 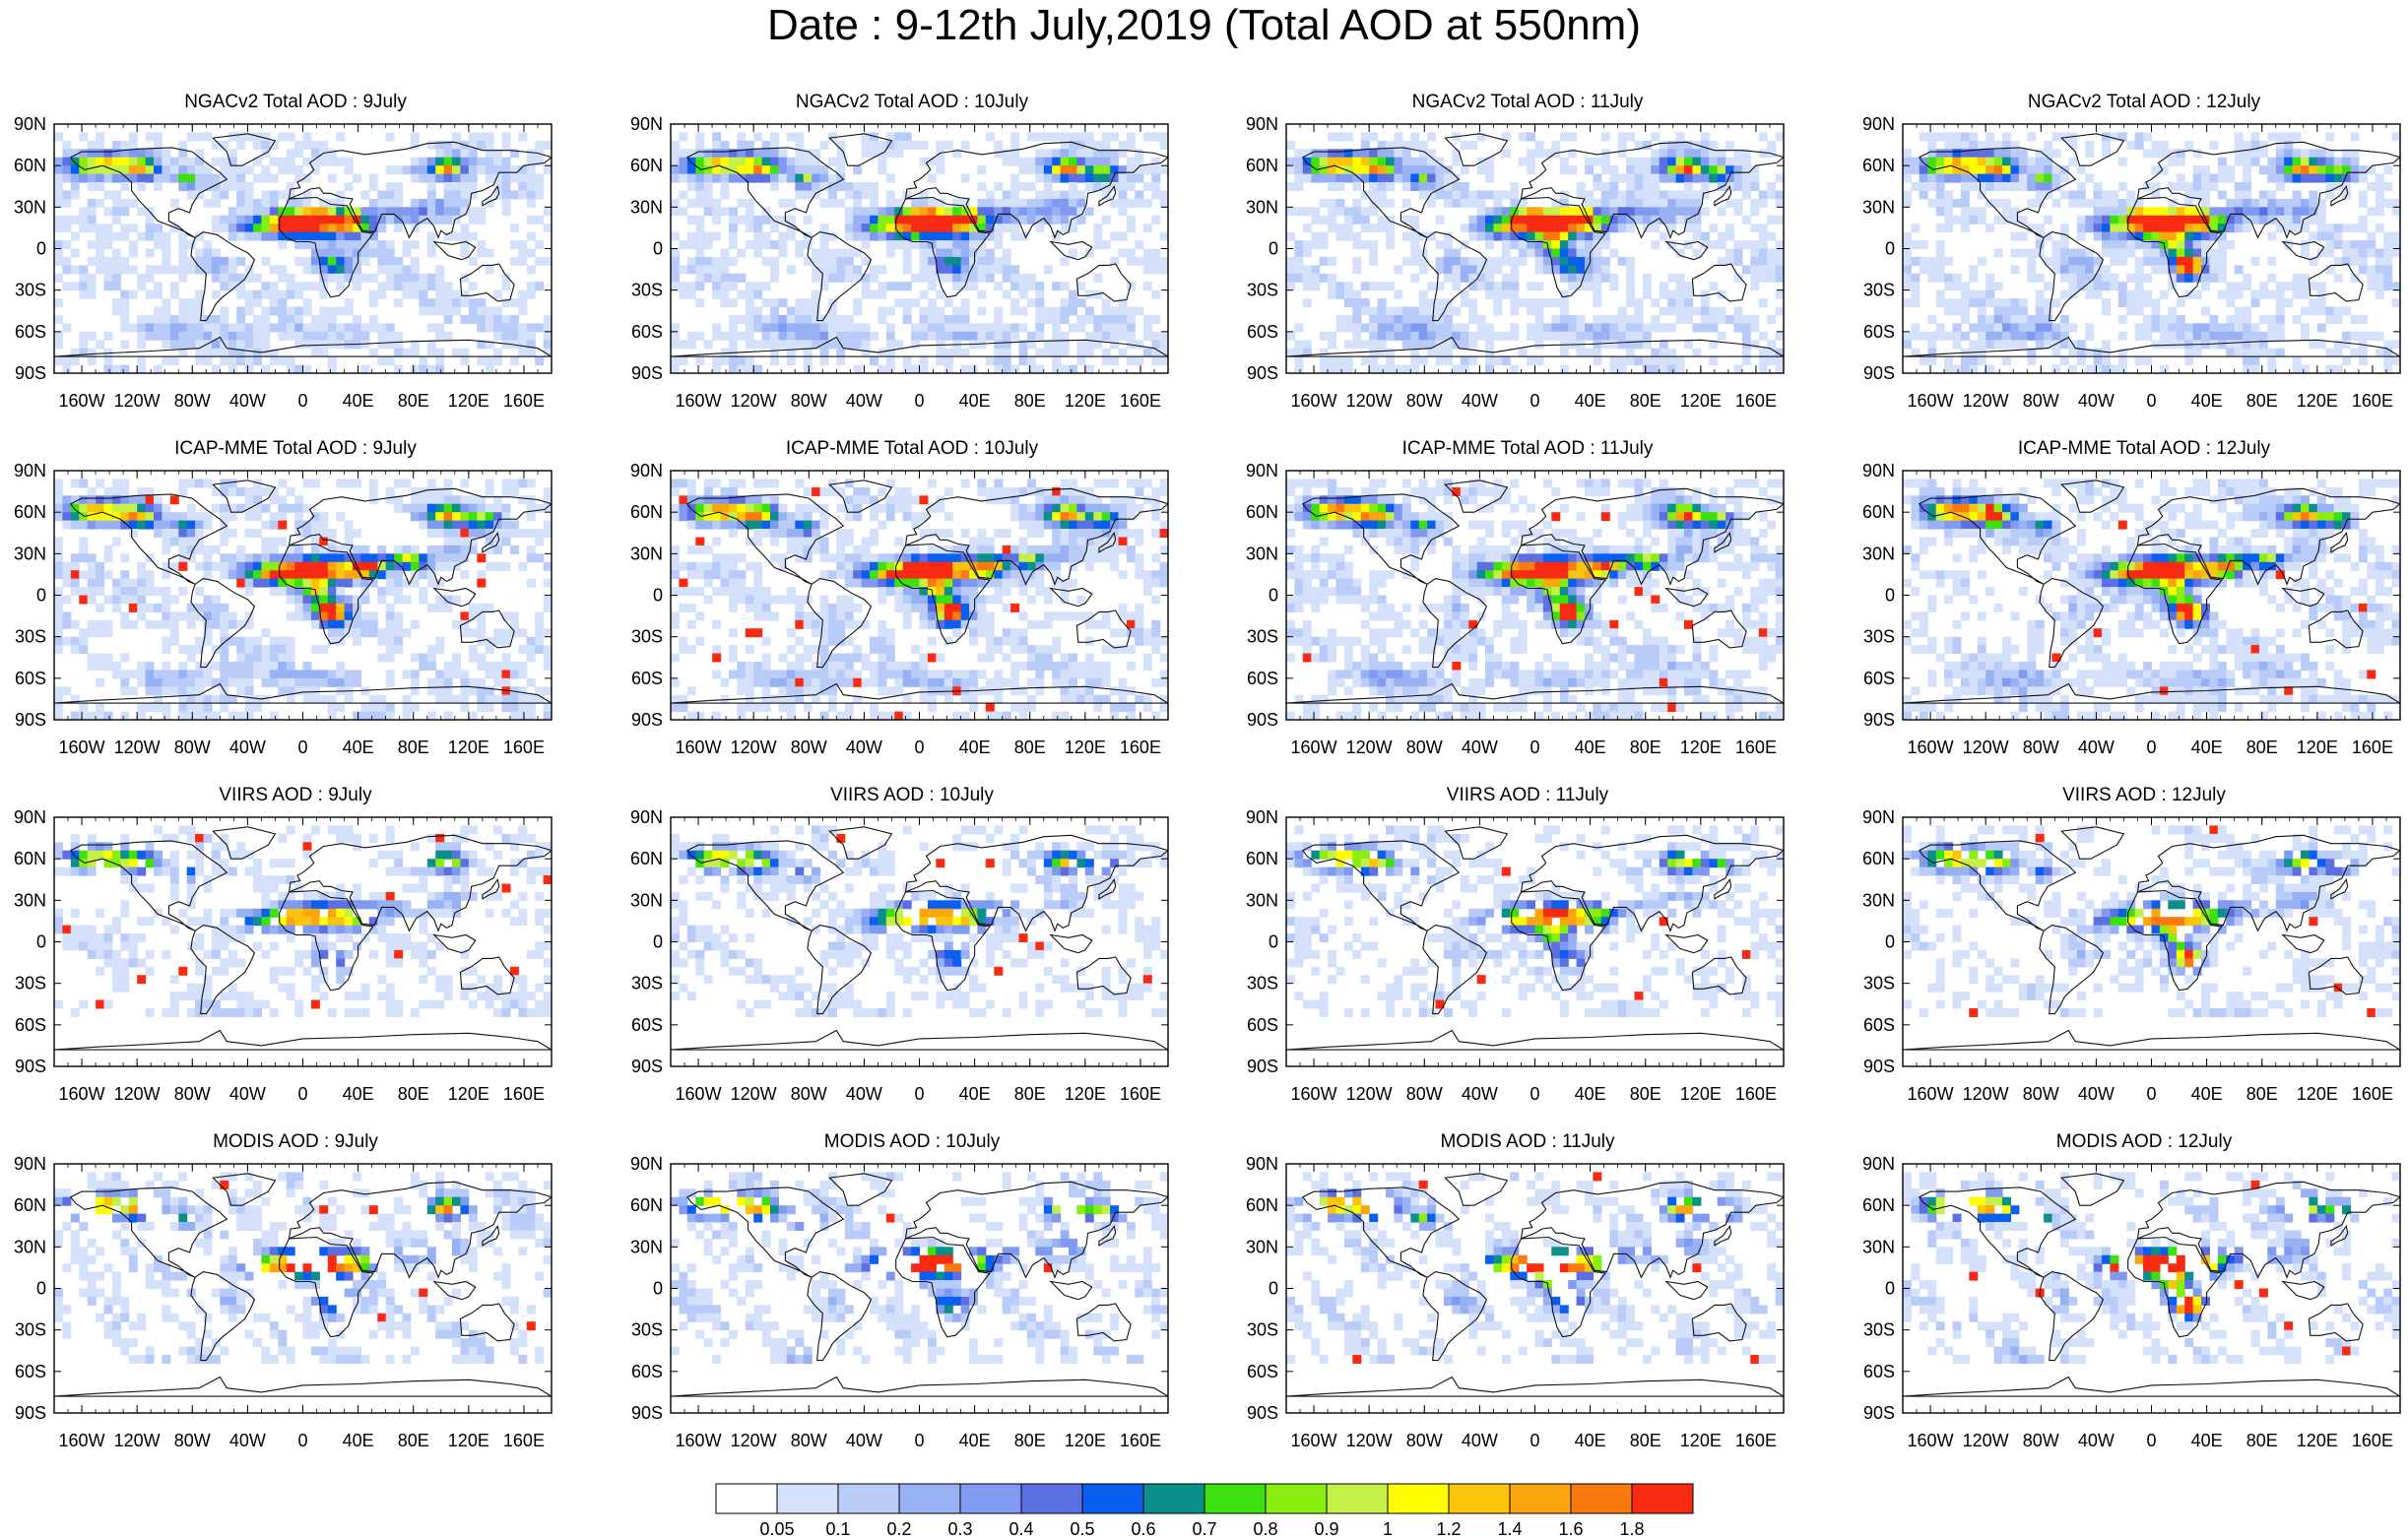 What do you see at coordinates (1535, 245) in the screenshot?
I see `coastlines` at bounding box center [1535, 245].